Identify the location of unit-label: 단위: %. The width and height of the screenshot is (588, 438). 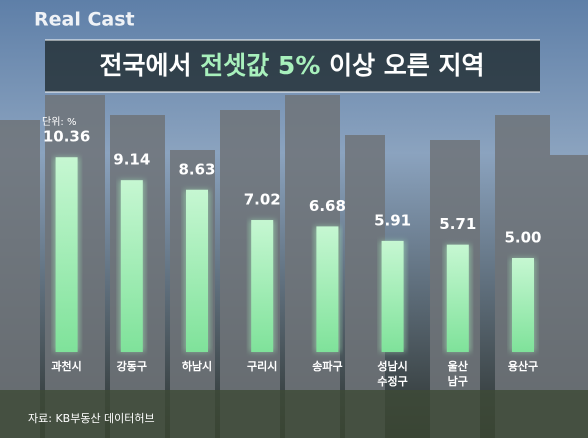
(59, 121).